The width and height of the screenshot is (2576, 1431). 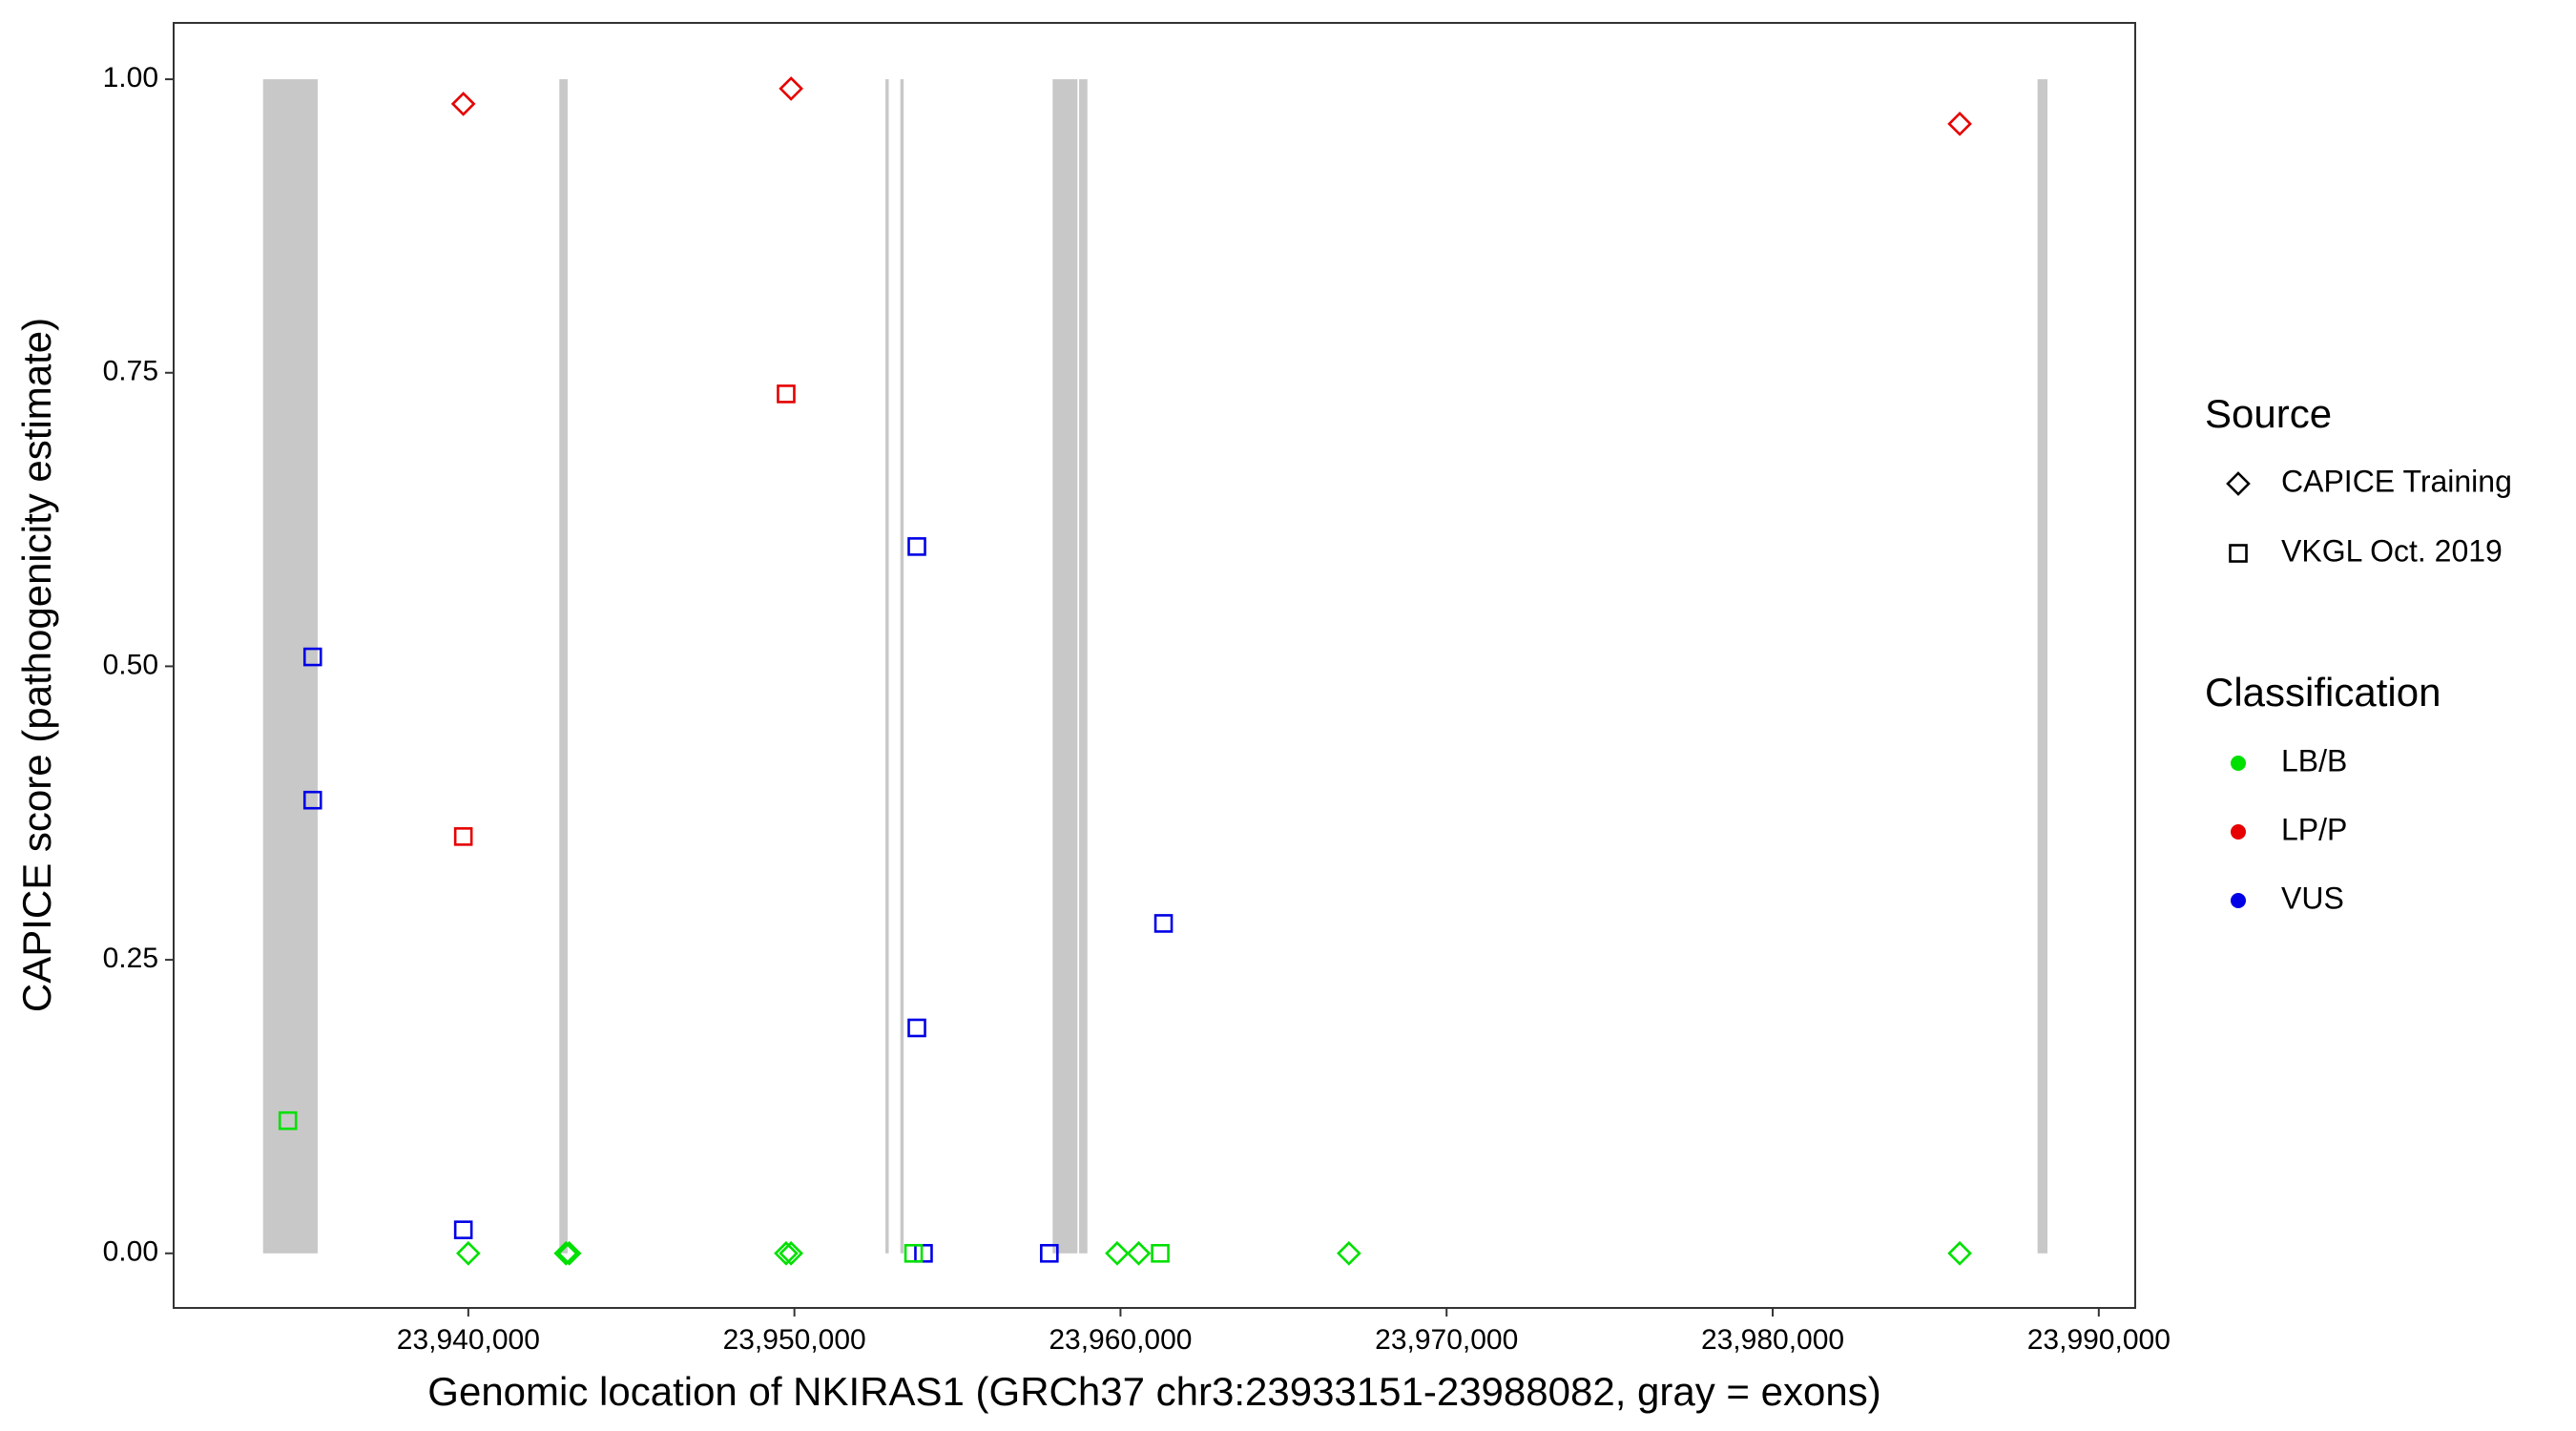 What do you see at coordinates (2312, 898) in the screenshot?
I see `legend-label: VUS` at bounding box center [2312, 898].